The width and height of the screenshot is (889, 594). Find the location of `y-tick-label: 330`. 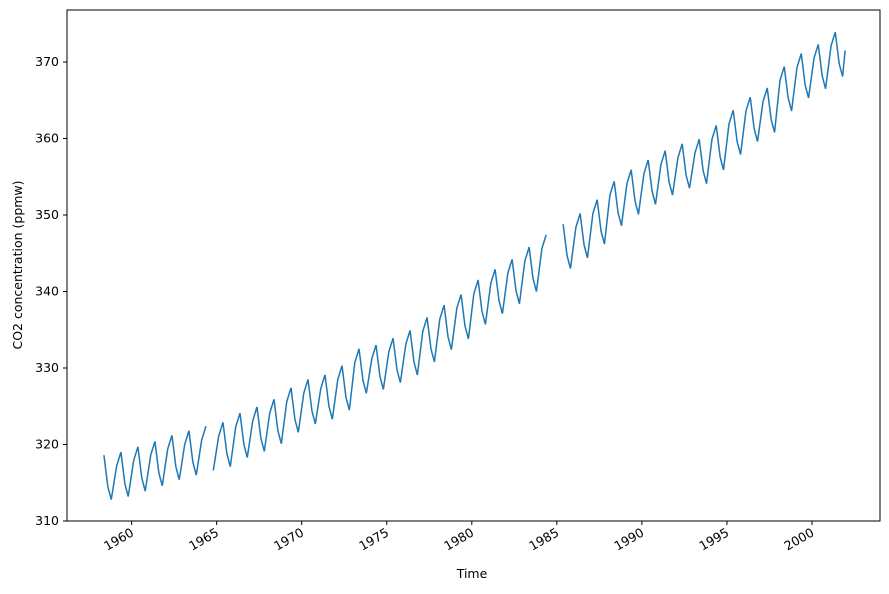

y-tick-label: 330 is located at coordinates (47, 367).